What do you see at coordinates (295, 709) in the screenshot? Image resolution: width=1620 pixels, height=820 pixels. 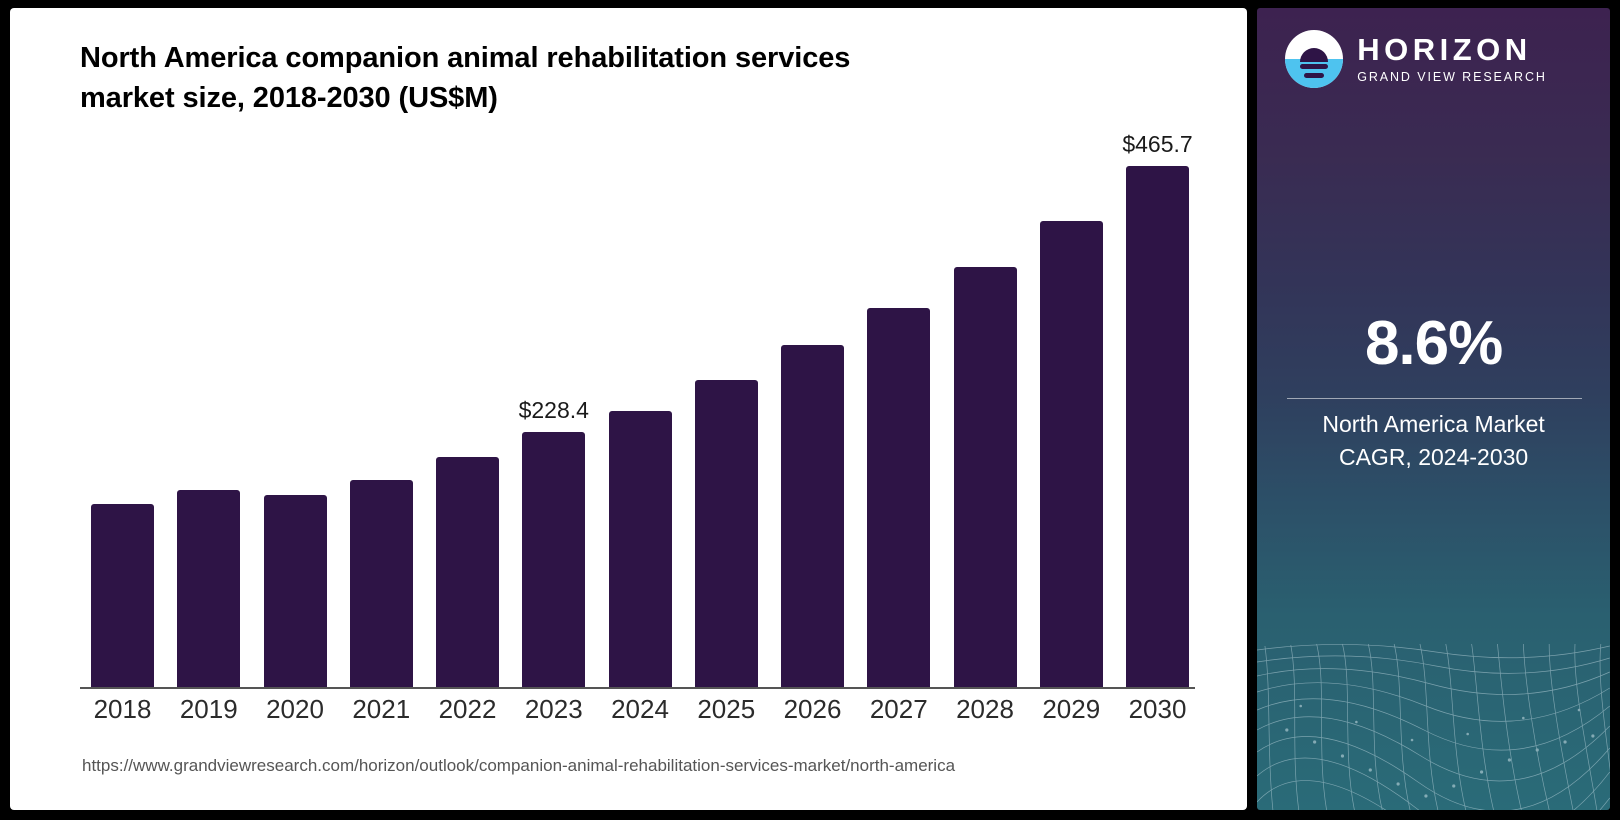 I see `x-tick-2020: 2020` at bounding box center [295, 709].